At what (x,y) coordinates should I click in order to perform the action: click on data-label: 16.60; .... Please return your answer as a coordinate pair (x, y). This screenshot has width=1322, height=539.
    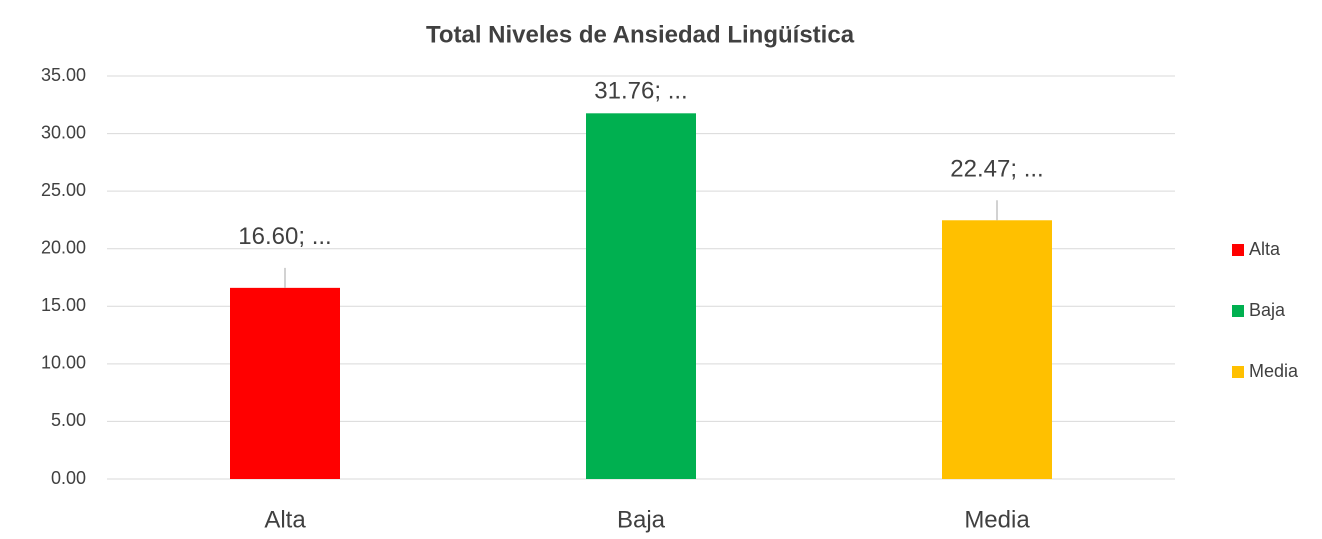
    Looking at the image, I should click on (284, 236).